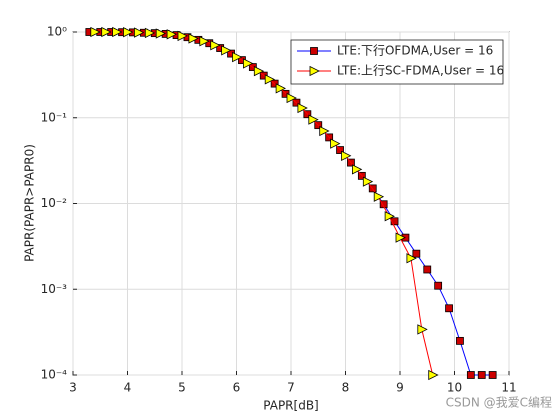 The height and width of the screenshot is (420, 560). What do you see at coordinates (182, 388) in the screenshot?
I see `x-tick-label: 5` at bounding box center [182, 388].